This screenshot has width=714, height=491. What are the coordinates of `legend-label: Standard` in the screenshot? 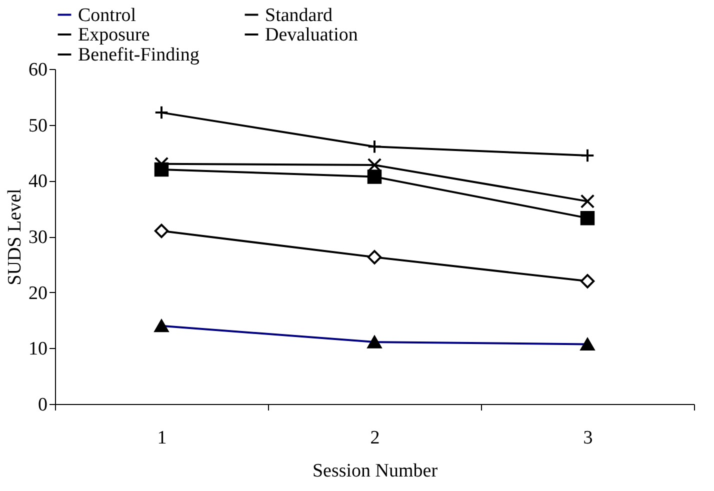 It's located at (299, 15).